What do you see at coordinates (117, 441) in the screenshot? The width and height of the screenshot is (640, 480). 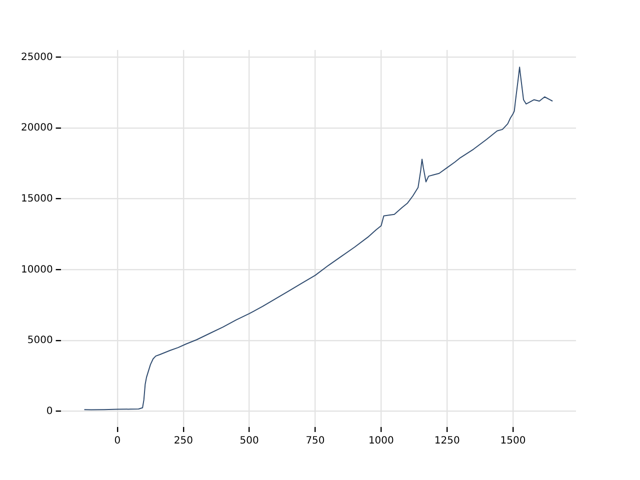 I see `x-tick-label: 0` at bounding box center [117, 441].